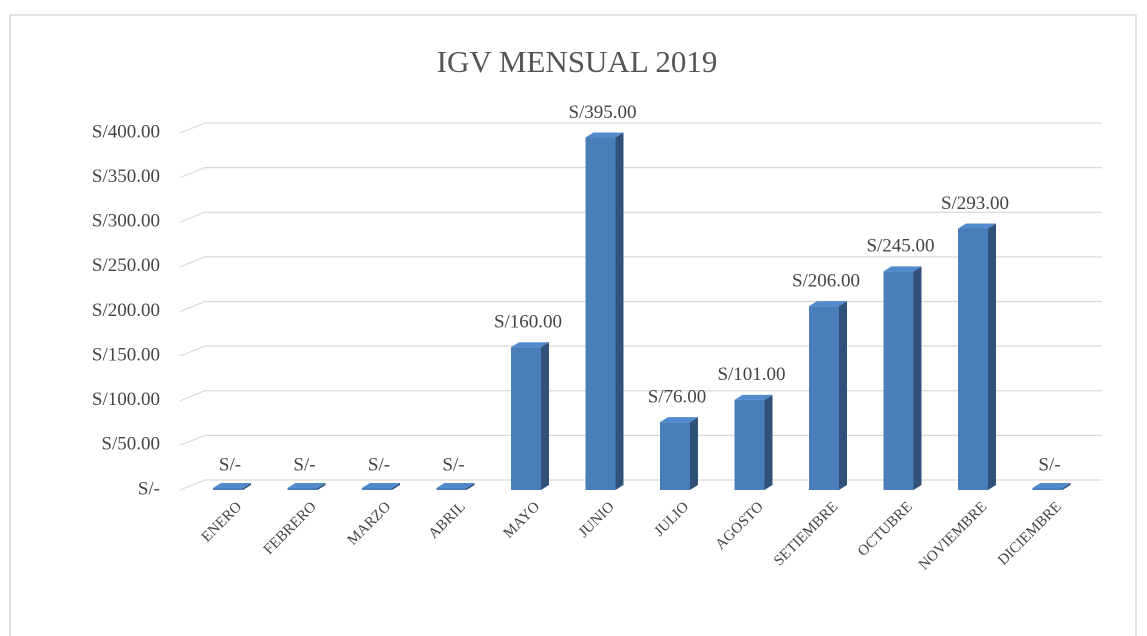 This screenshot has width=1147, height=636. Describe the element at coordinates (826, 281) in the screenshot. I see `value-label: S/206.00` at that location.